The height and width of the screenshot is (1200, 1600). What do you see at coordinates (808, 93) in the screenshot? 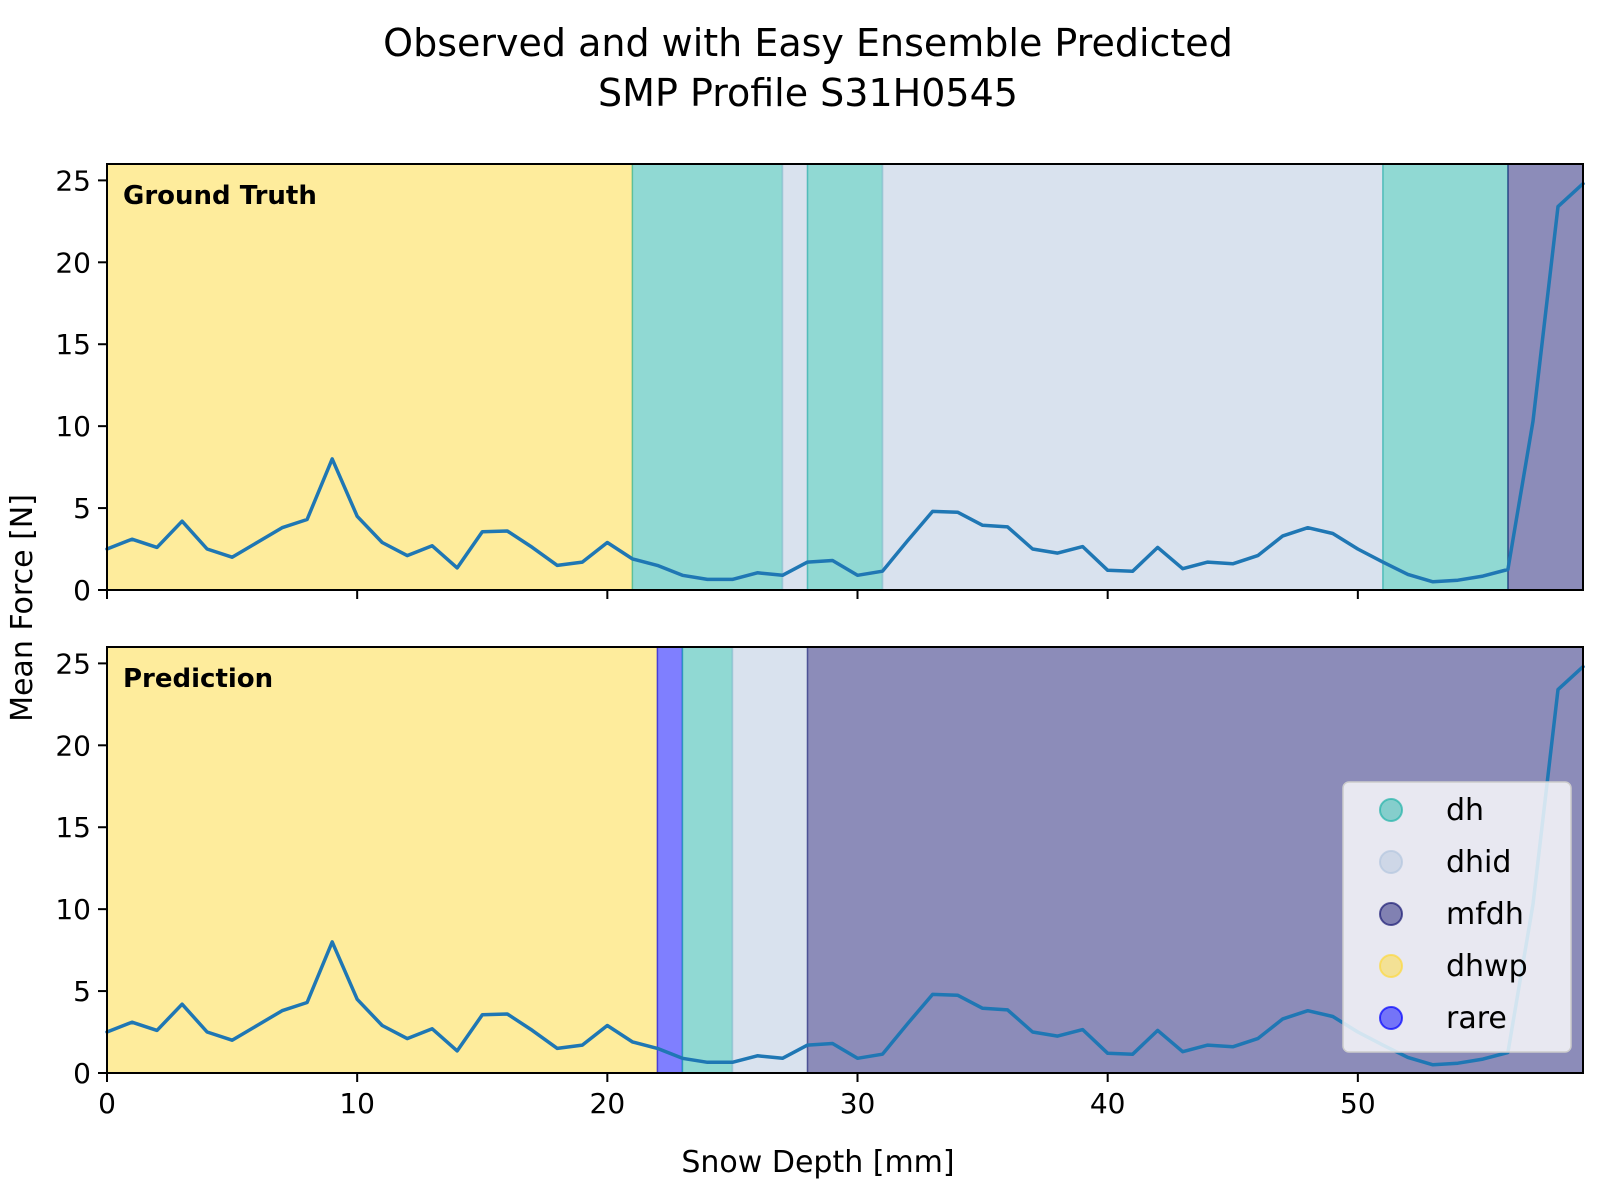
I see `chart-title-line2: SMP Profile S31H0545` at bounding box center [808, 93].